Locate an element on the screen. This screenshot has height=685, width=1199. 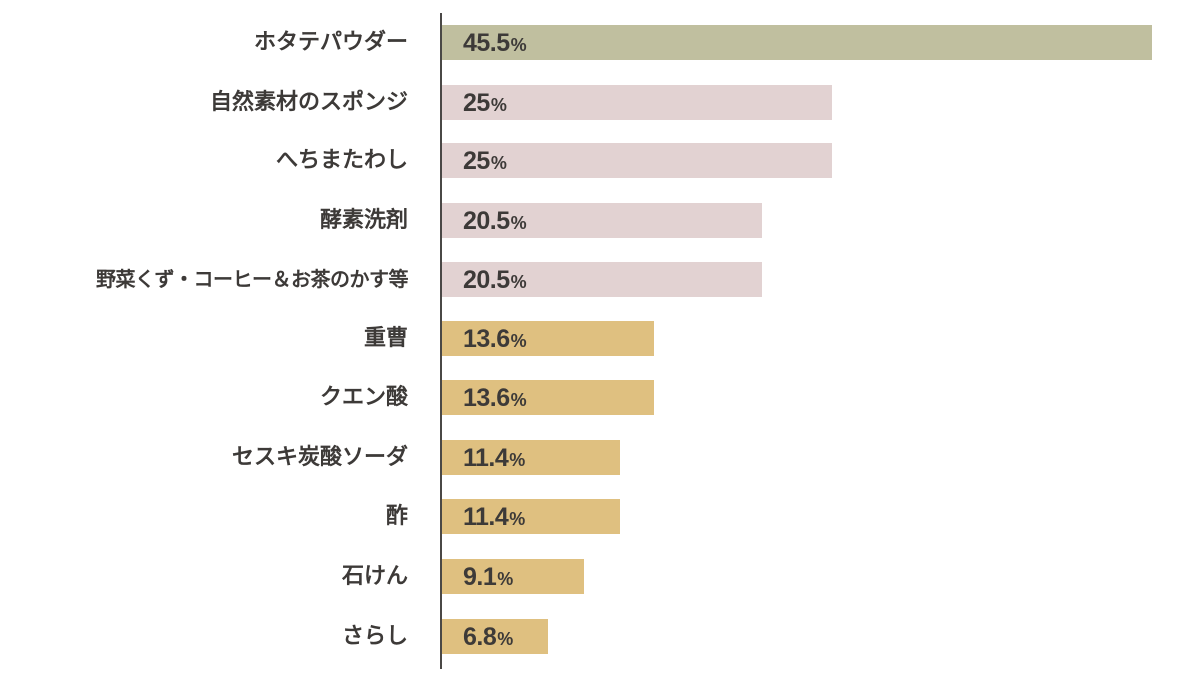
category-label: 酢 is located at coordinates (396, 516).